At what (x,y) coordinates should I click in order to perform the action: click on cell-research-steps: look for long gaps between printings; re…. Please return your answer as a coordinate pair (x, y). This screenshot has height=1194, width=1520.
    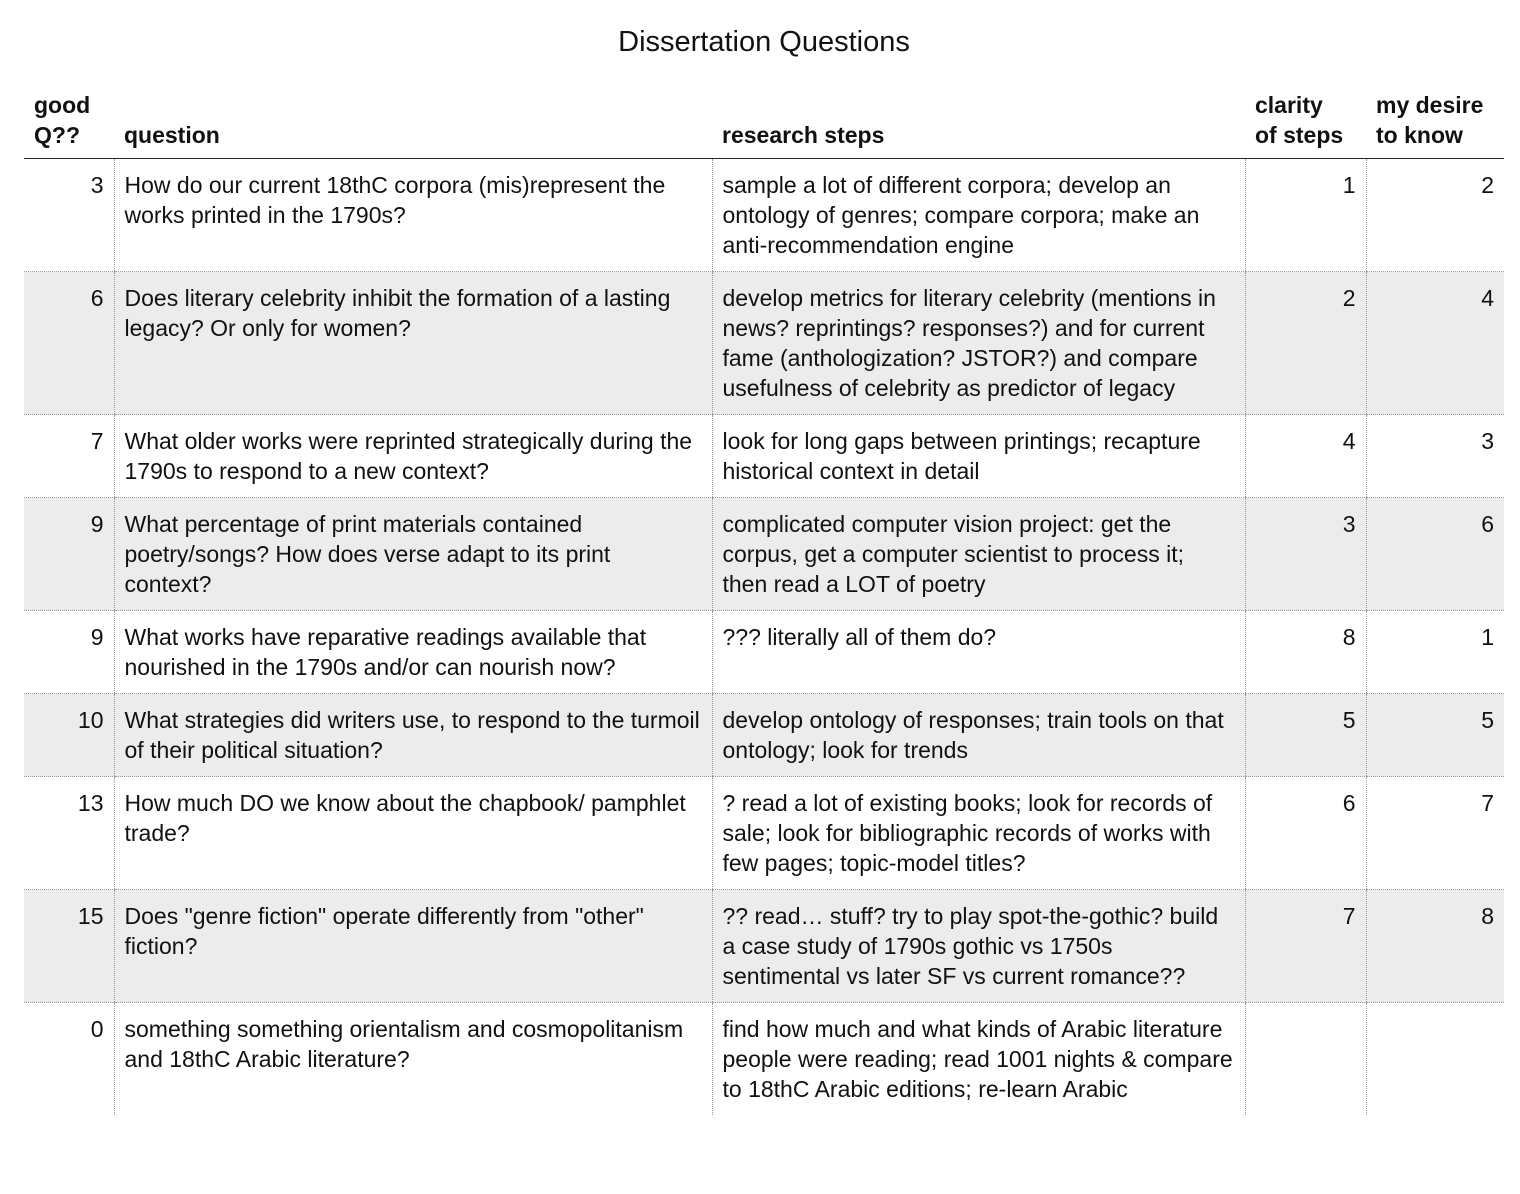
    Looking at the image, I should click on (978, 456).